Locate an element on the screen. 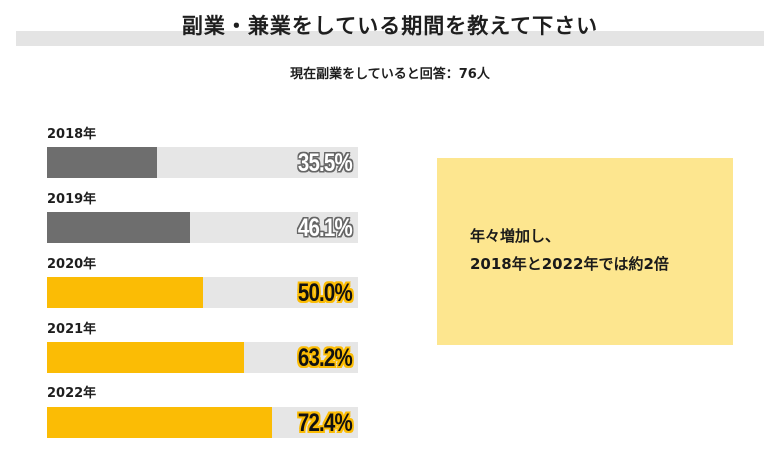 The height and width of the screenshot is (468, 780). callout-line-2: 2018年と2022年では約2倍 is located at coordinates (569, 264).